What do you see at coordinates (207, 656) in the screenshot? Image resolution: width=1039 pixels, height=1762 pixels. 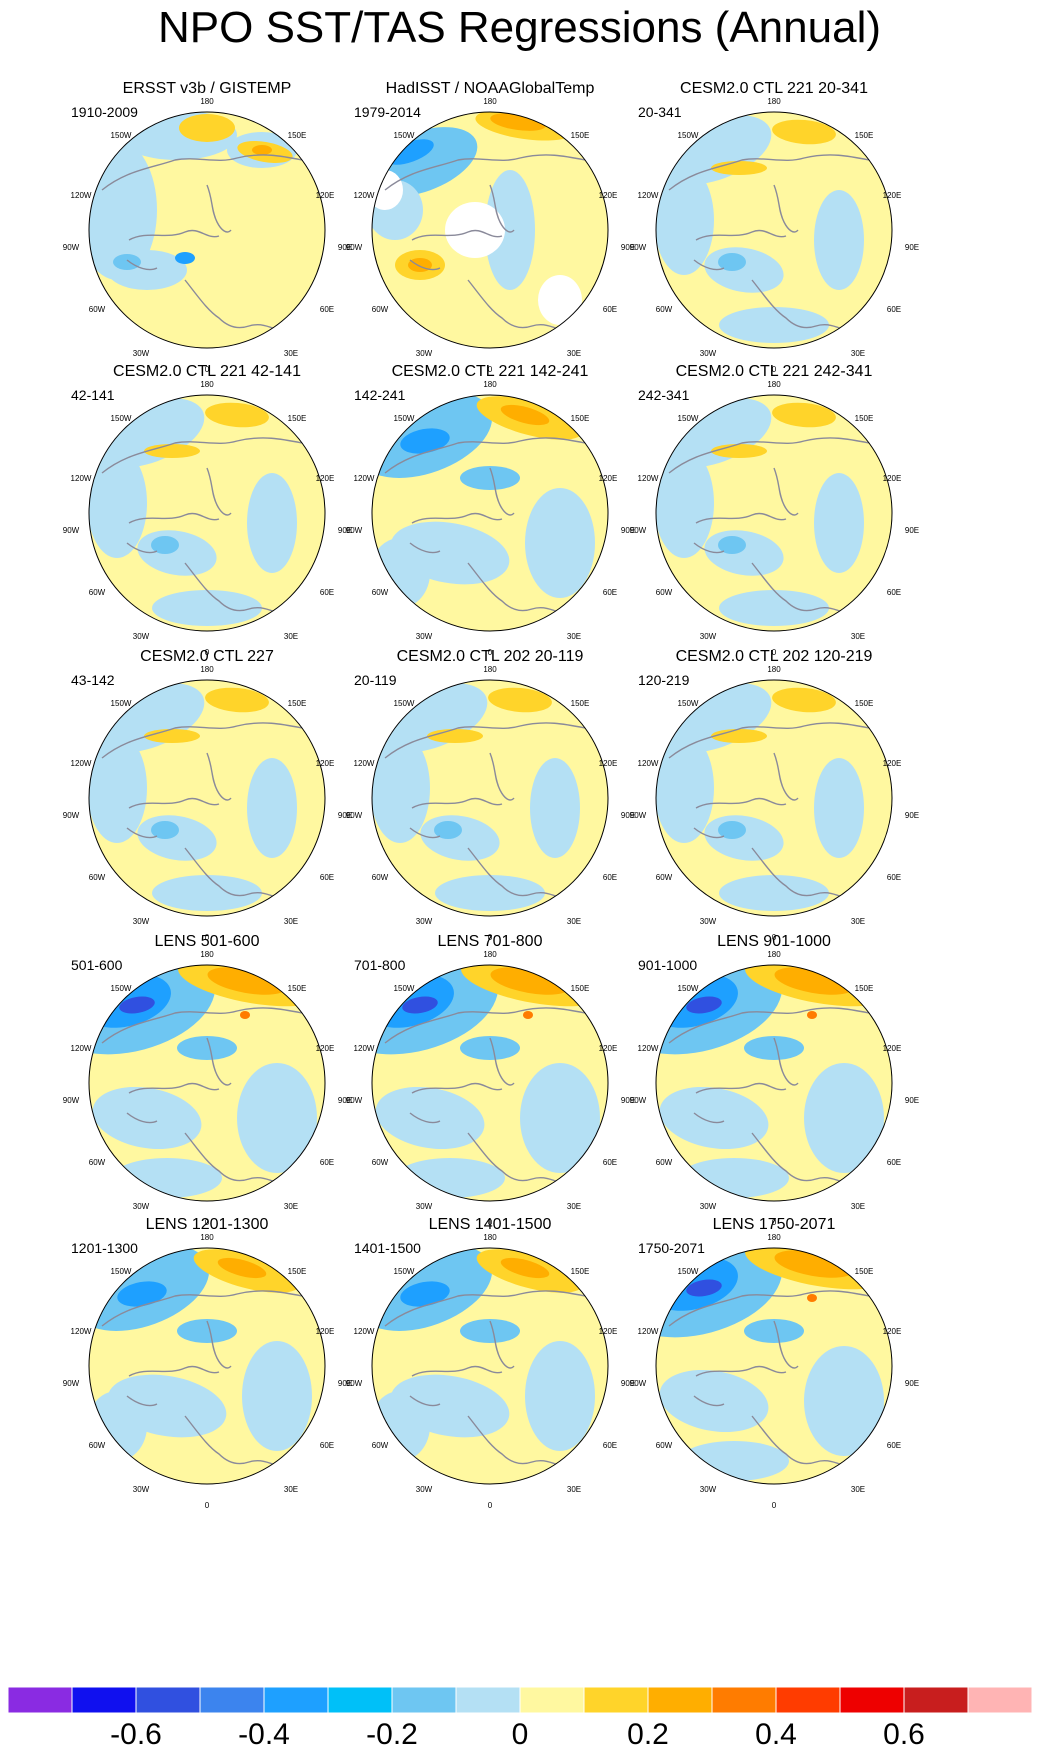 I see `panel-title: CESM2.0 CTL 227` at bounding box center [207, 656].